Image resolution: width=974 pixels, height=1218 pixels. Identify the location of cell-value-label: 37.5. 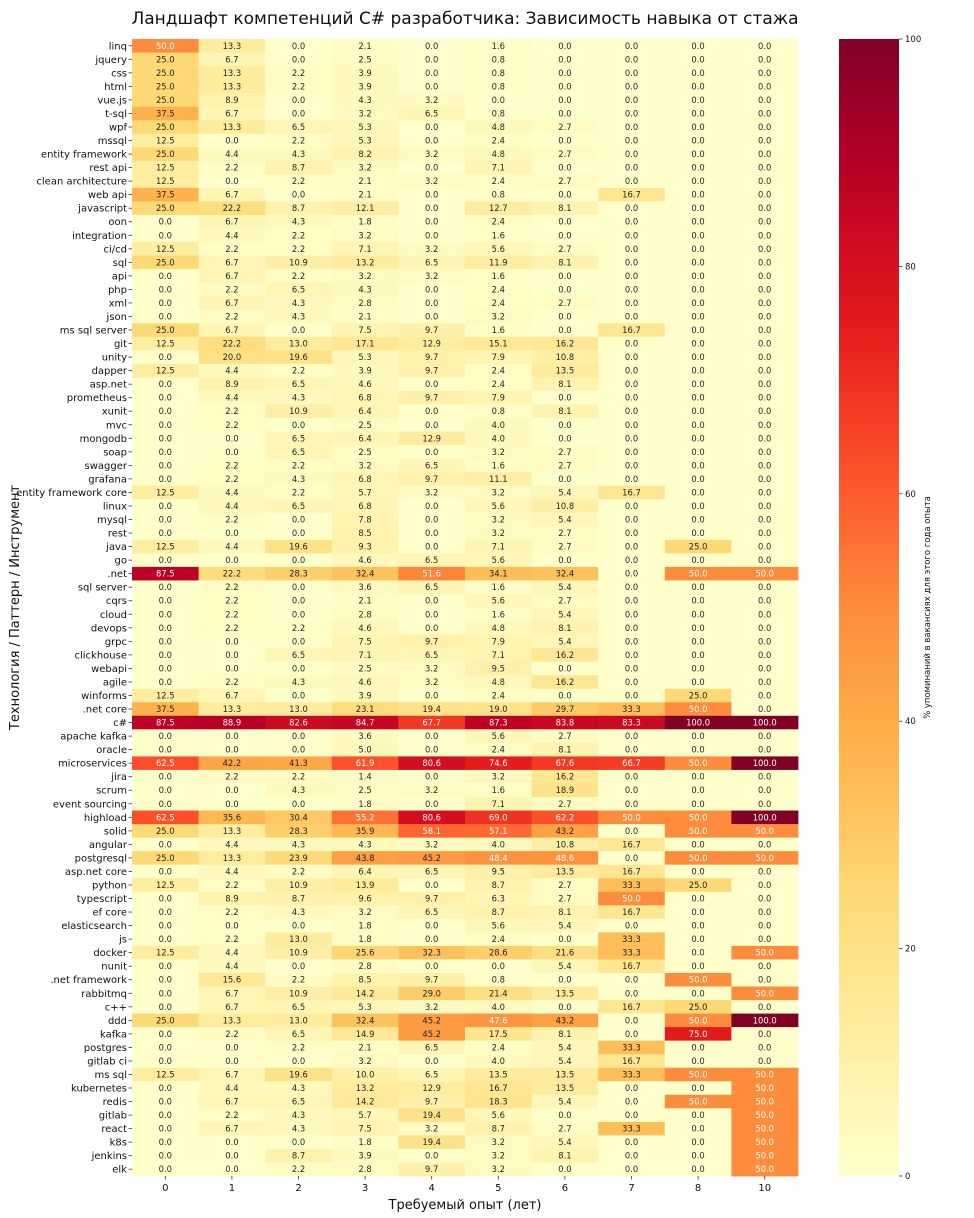
(165, 113).